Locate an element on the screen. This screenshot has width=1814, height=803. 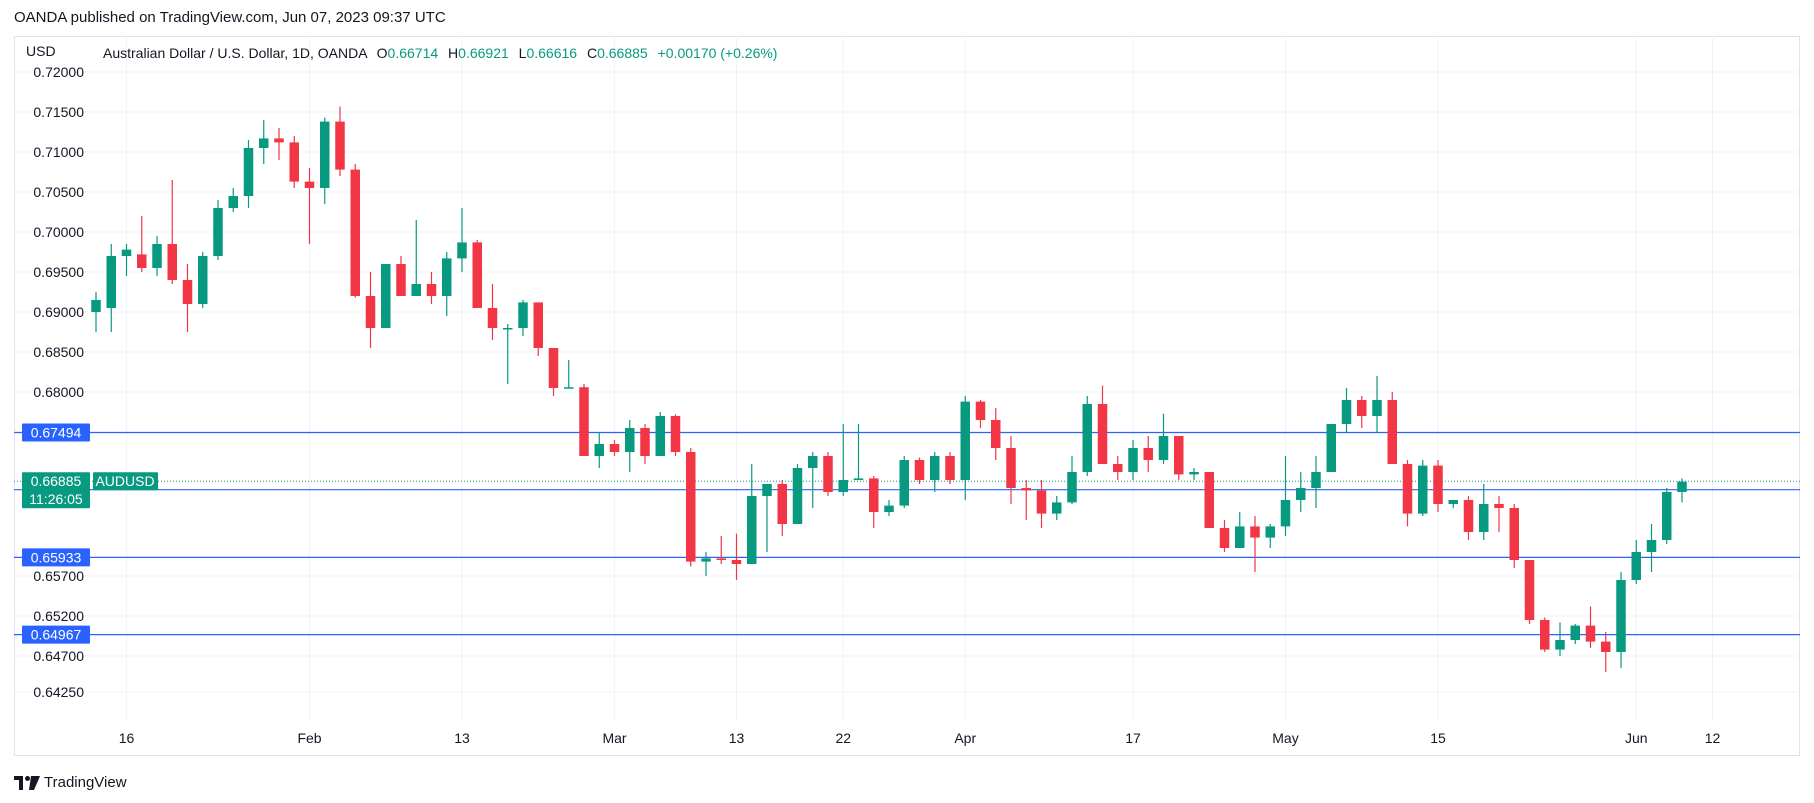
y-tick-label: 0.70000 is located at coordinates (58, 232).